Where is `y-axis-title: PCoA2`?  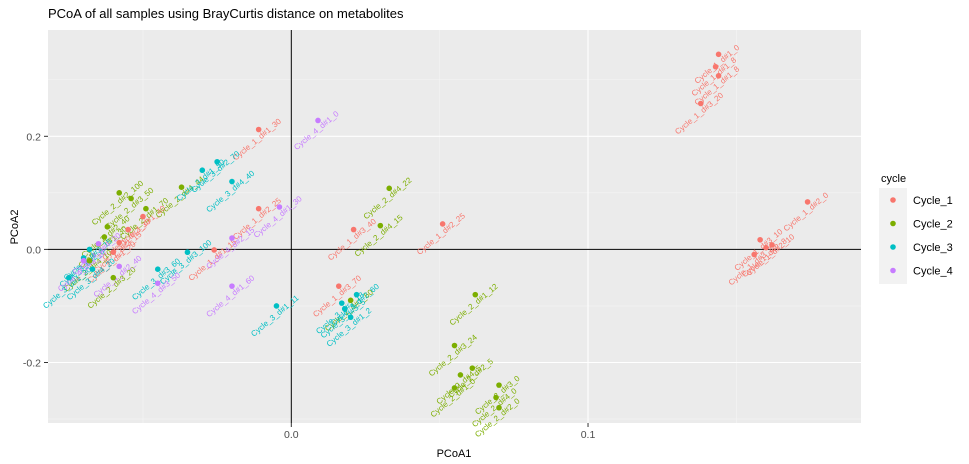 y-axis-title: PCoA2 is located at coordinates (15, 227).